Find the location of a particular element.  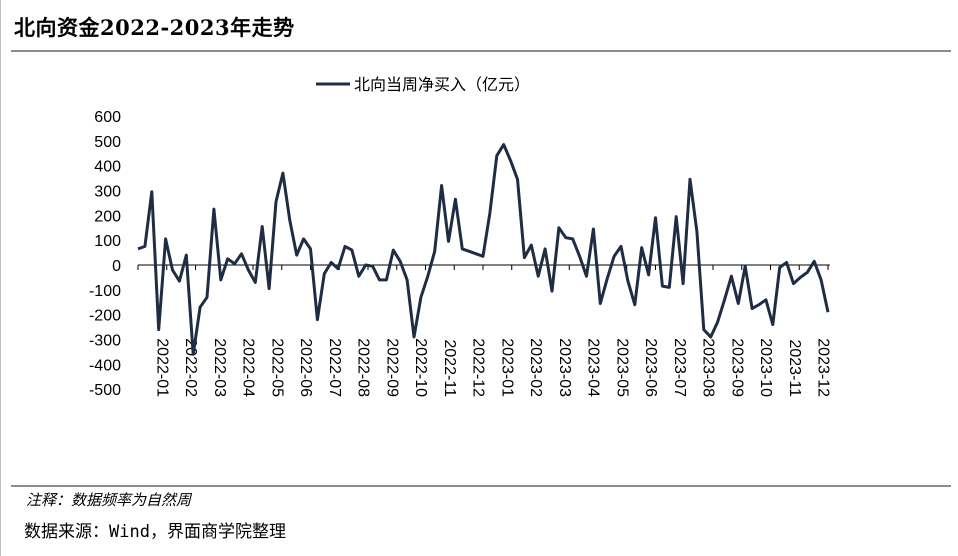

x-tick-label: 2022-09 is located at coordinates (391, 367).